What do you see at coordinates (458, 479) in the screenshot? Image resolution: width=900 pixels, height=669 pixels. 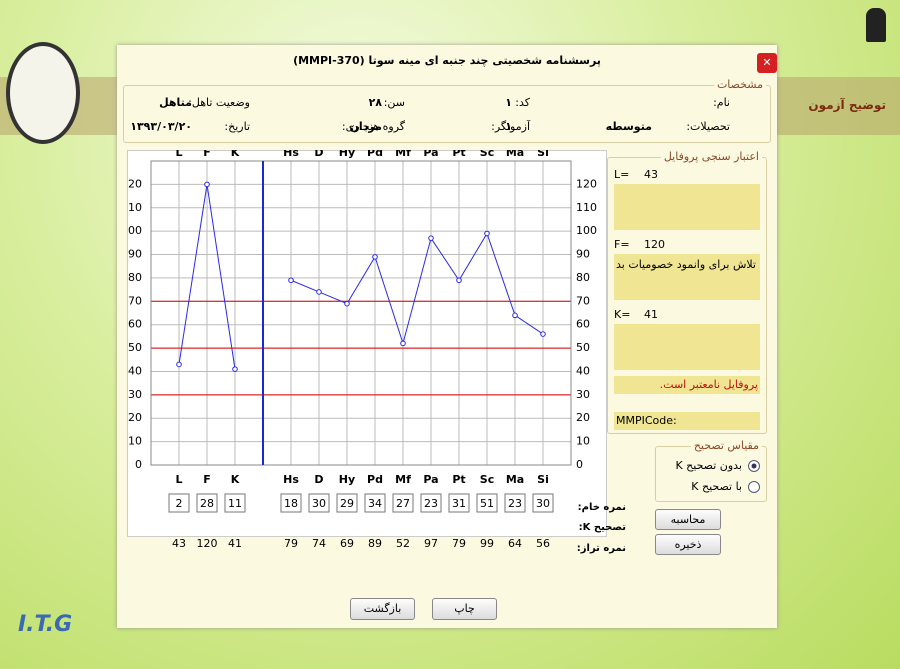 I see `category-label: Pt` at bounding box center [458, 479].